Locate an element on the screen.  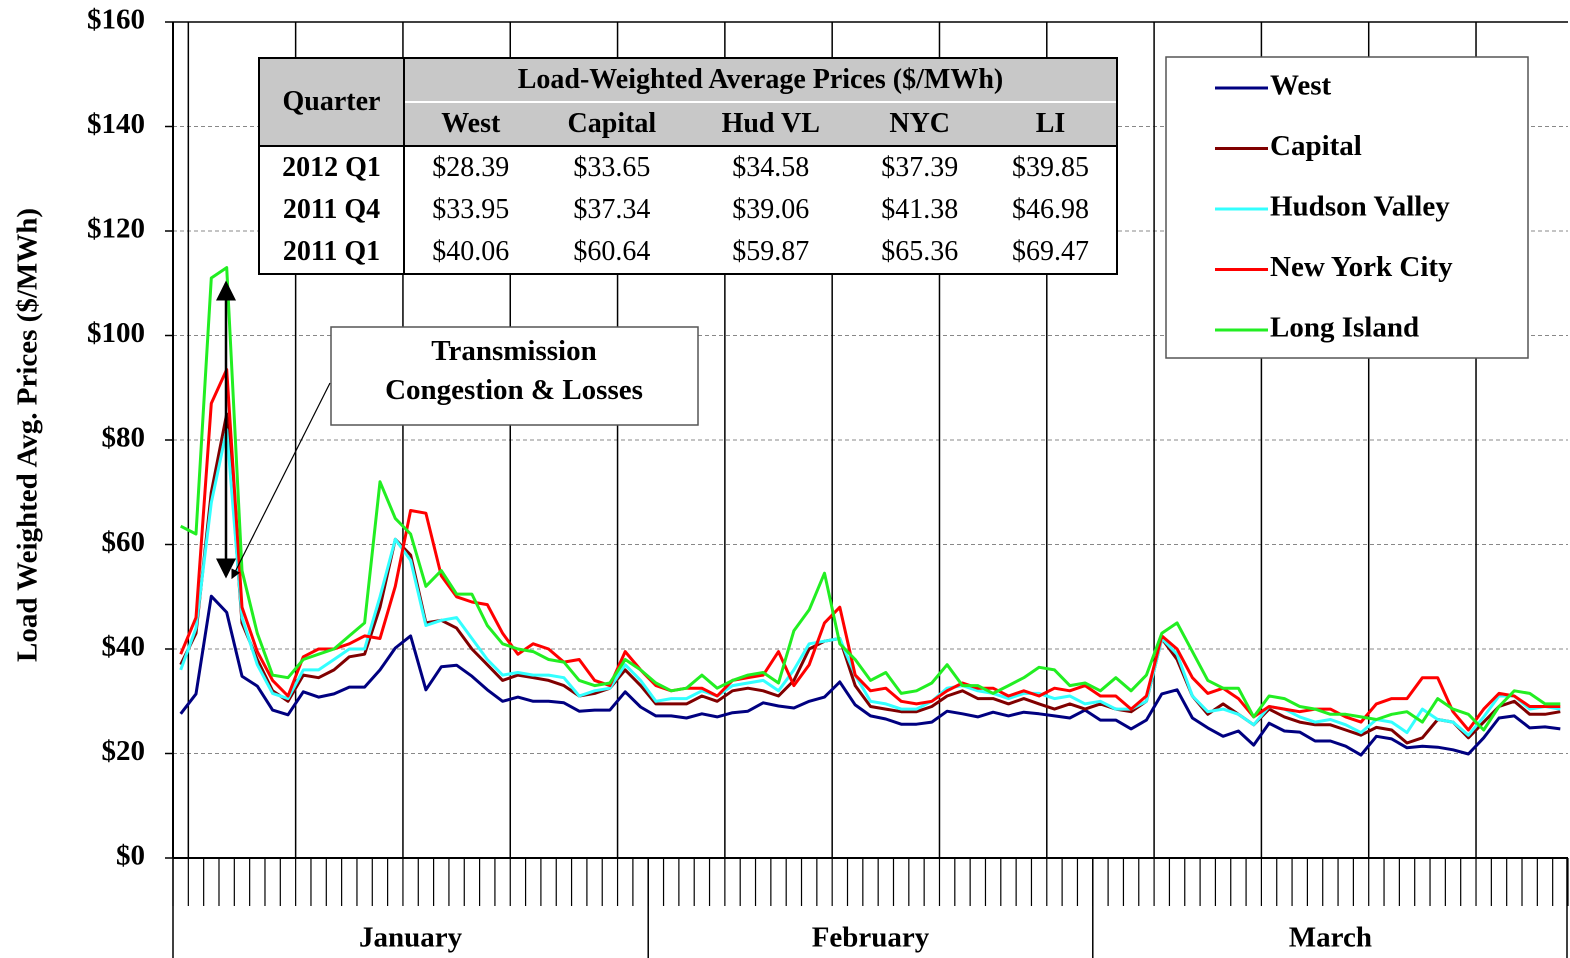
table-cell: $41.38 is located at coordinates (920, 210).